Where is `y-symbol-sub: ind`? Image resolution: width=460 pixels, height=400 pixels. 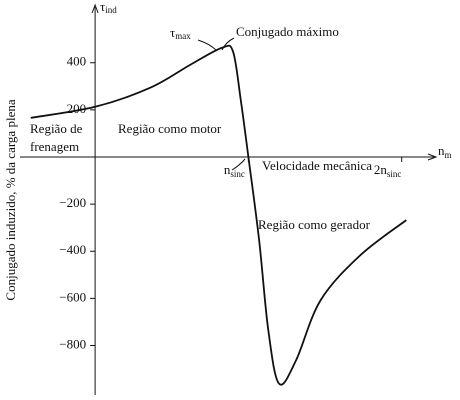 y-symbol-sub: ind is located at coordinates (111, 10).